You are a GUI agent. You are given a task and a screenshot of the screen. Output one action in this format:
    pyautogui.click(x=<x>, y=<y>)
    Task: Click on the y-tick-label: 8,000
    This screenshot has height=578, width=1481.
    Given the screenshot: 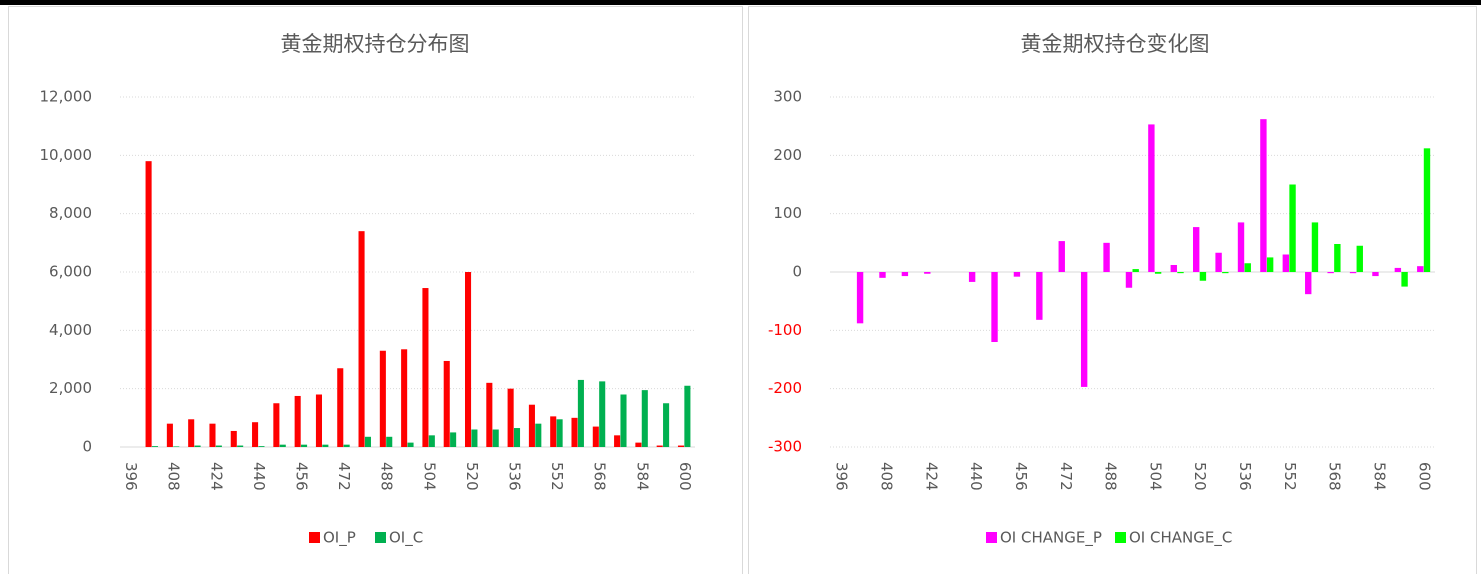 What is the action you would take?
    pyautogui.click(x=70, y=213)
    